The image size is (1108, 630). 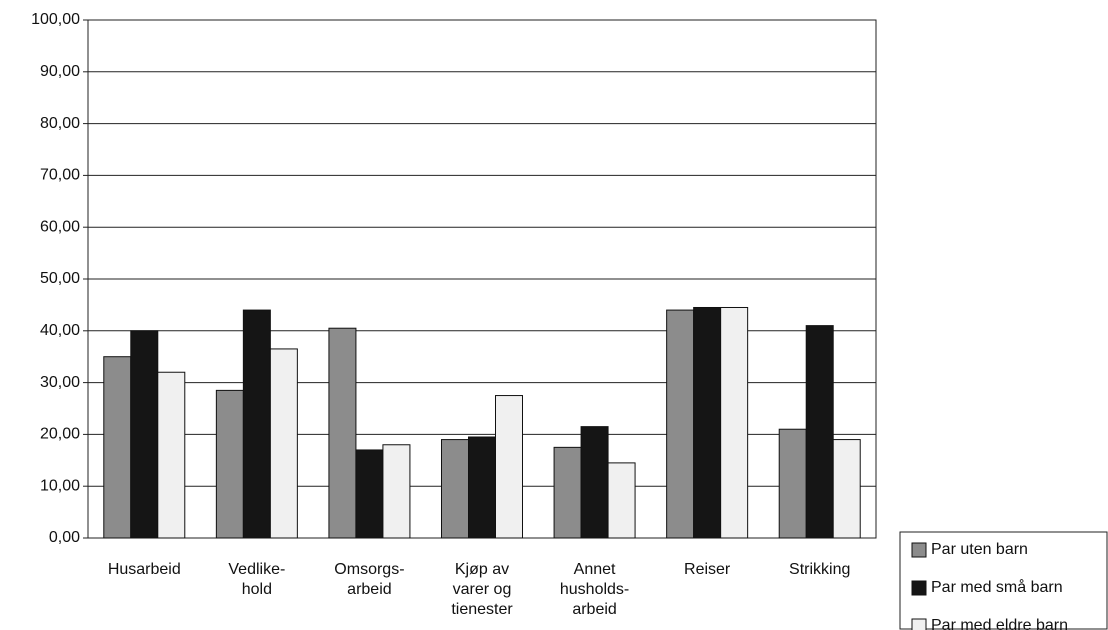 I want to click on x-tick-label: Kjøp av, so click(x=482, y=569).